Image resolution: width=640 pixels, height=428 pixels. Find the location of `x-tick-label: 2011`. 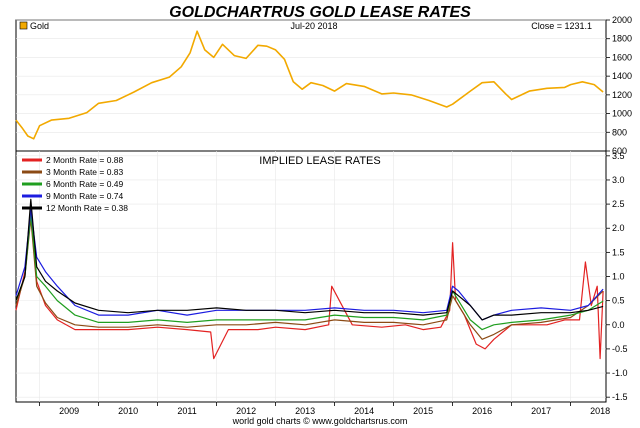

x-tick-label: 2011 is located at coordinates (186, 411).